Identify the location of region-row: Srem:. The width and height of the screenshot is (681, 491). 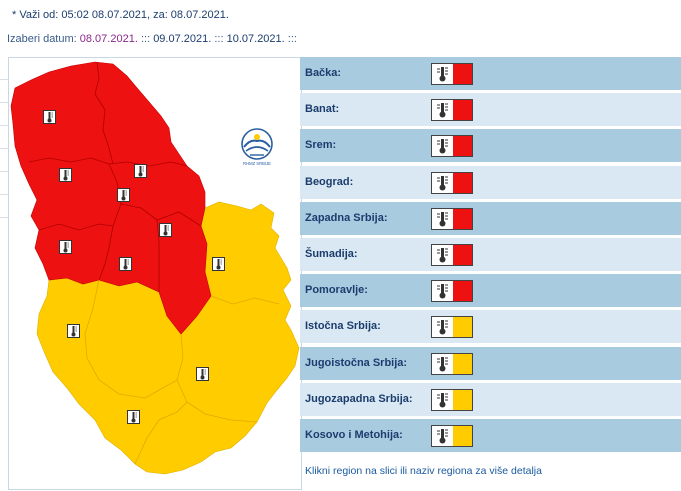
(490, 146).